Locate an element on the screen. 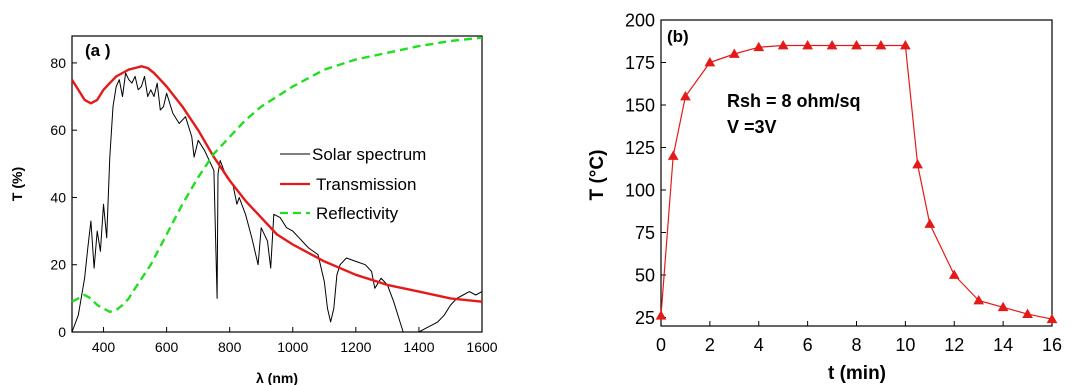 This screenshot has height=385, width=1073. x-axis-title-b: t (min) is located at coordinates (857, 373).